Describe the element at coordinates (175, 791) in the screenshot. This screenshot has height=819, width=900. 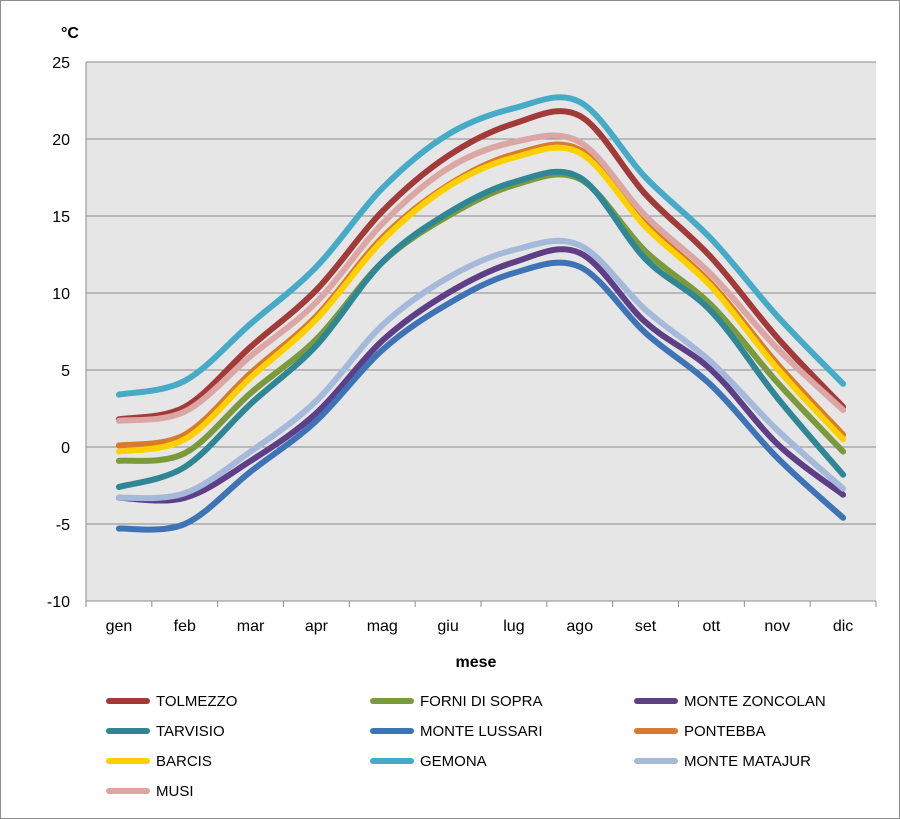
I see `legend-label-musi: MUSI` at that location.